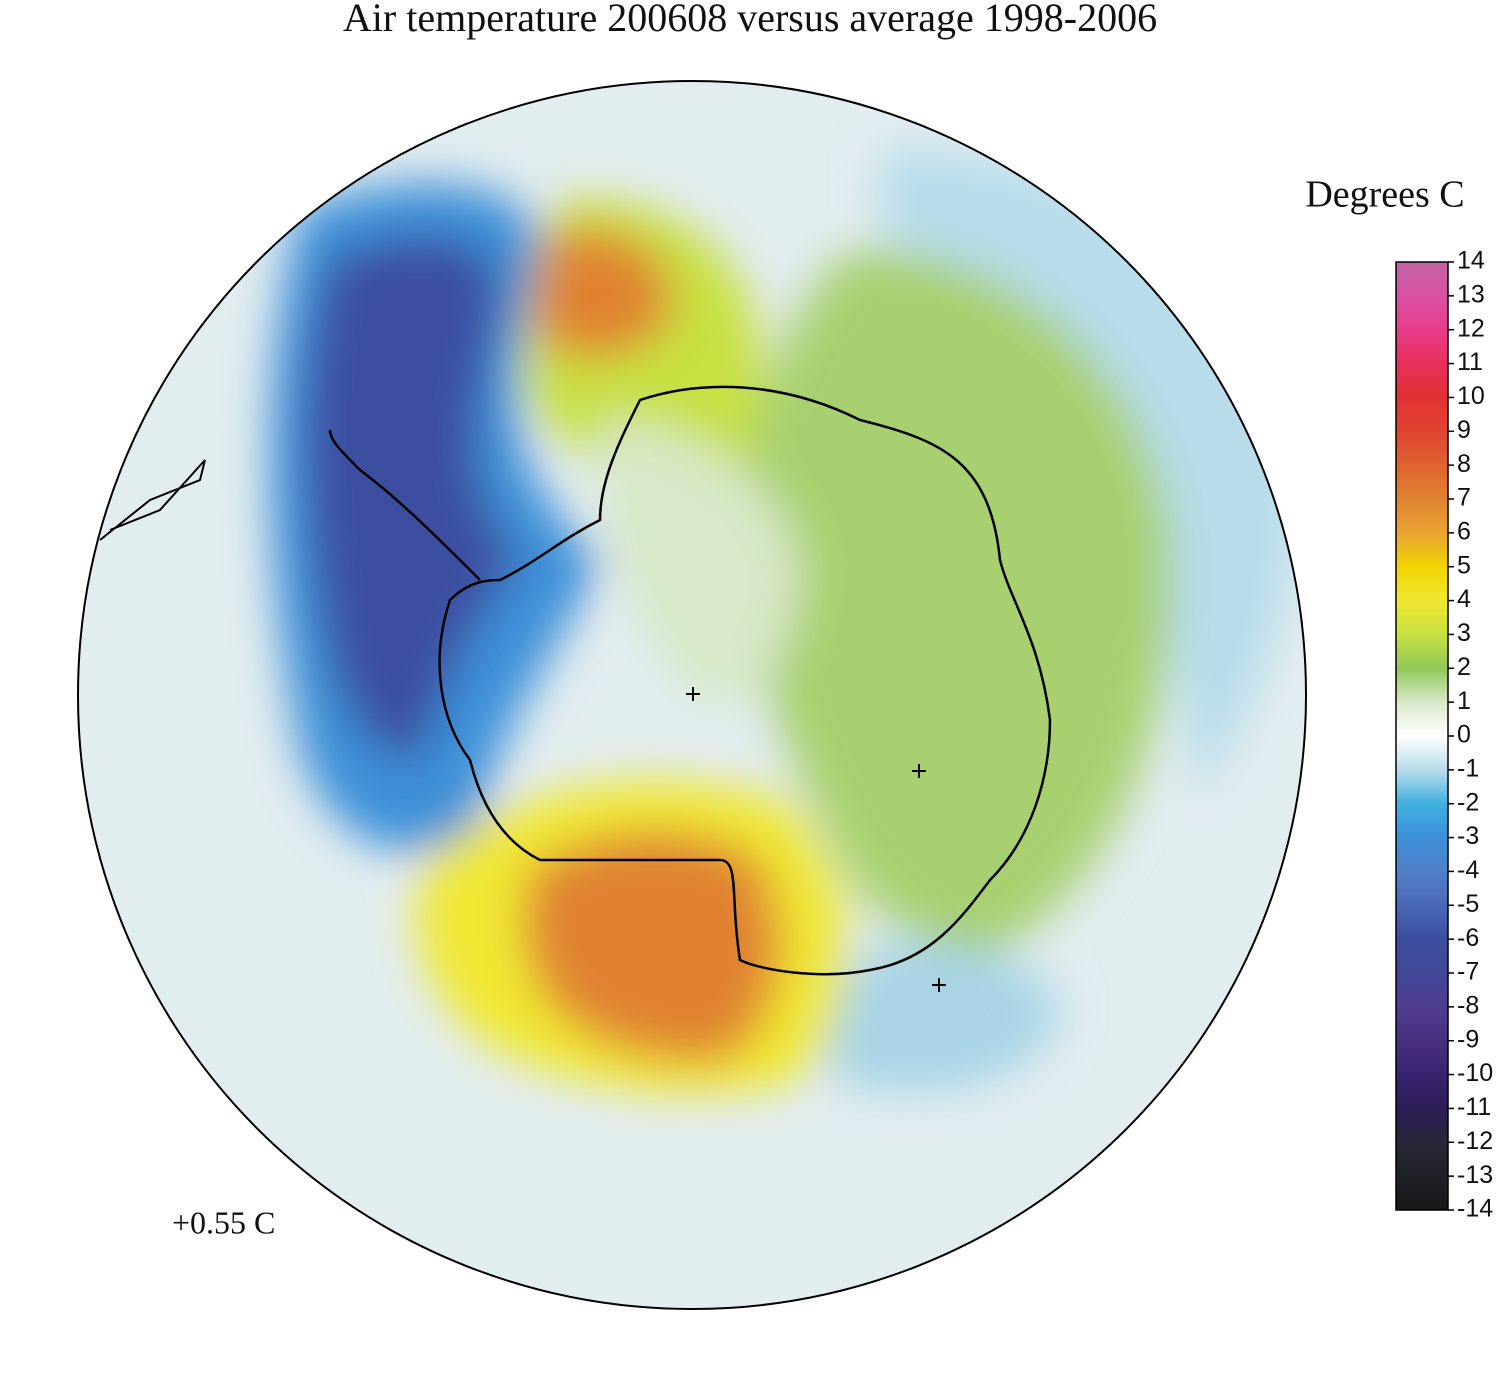  What do you see at coordinates (1464, 633) in the screenshot?
I see `colorbar-tick-label: 3` at bounding box center [1464, 633].